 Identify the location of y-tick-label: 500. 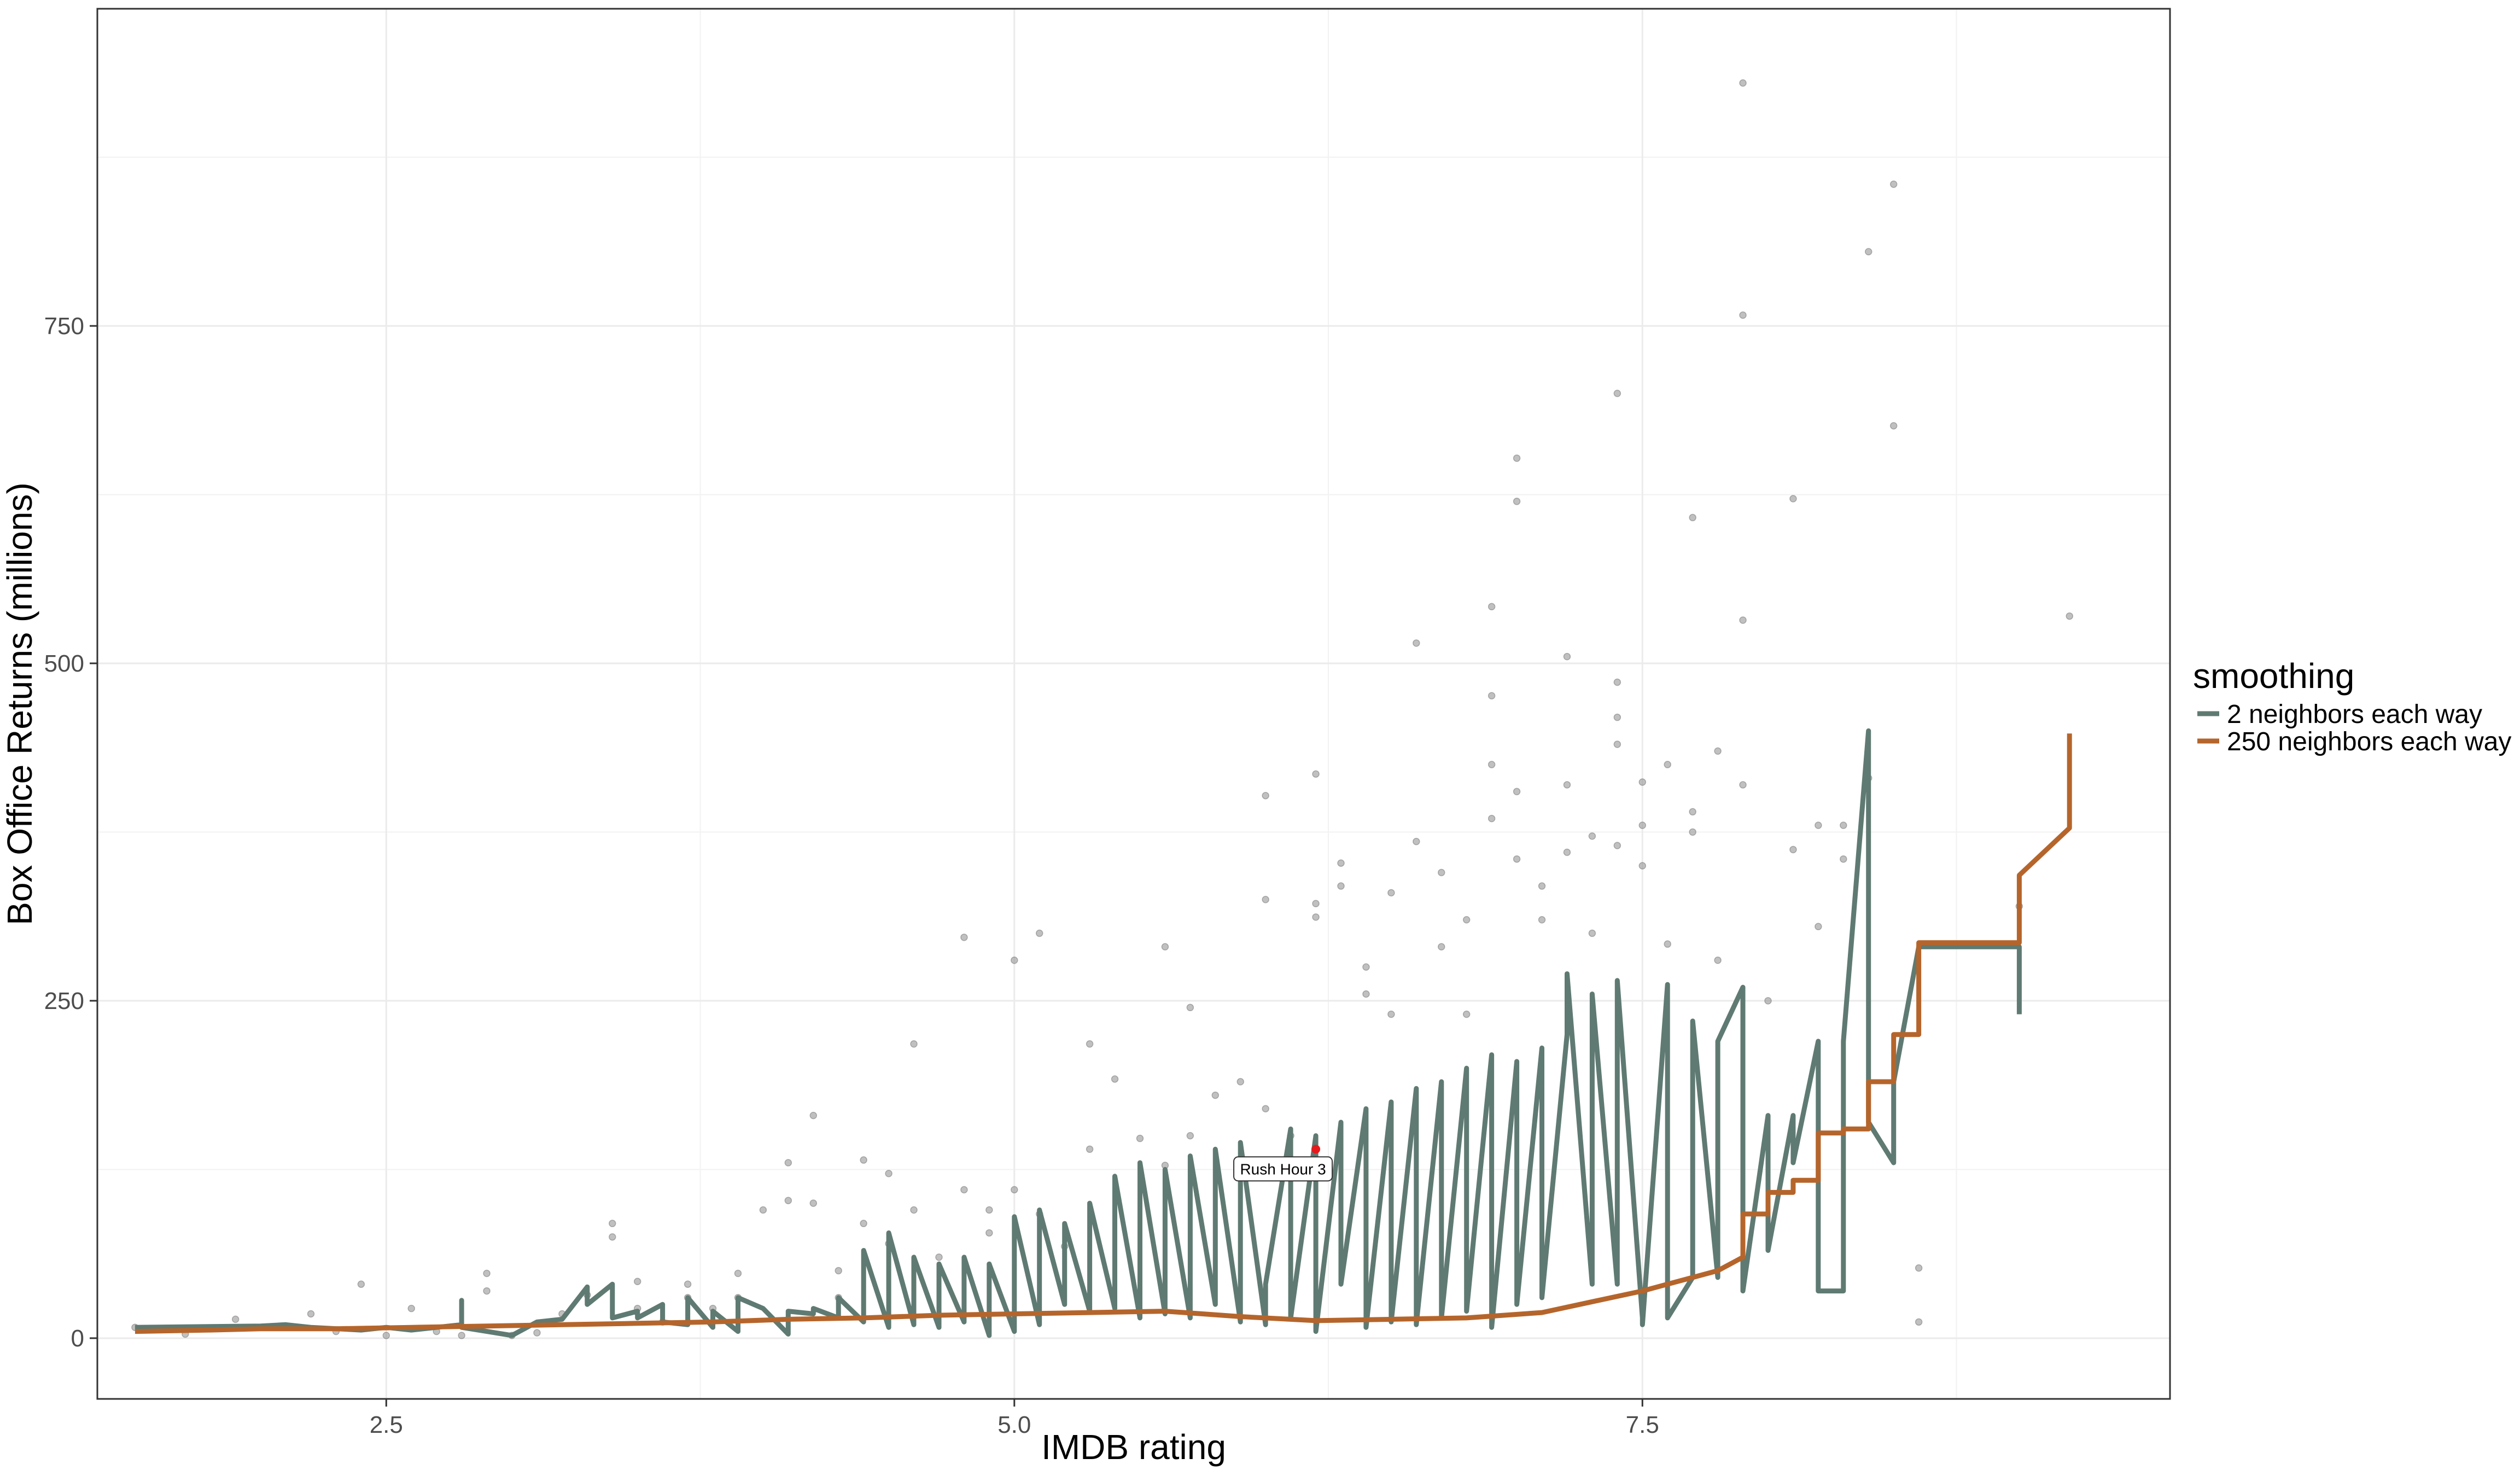
(64, 663).